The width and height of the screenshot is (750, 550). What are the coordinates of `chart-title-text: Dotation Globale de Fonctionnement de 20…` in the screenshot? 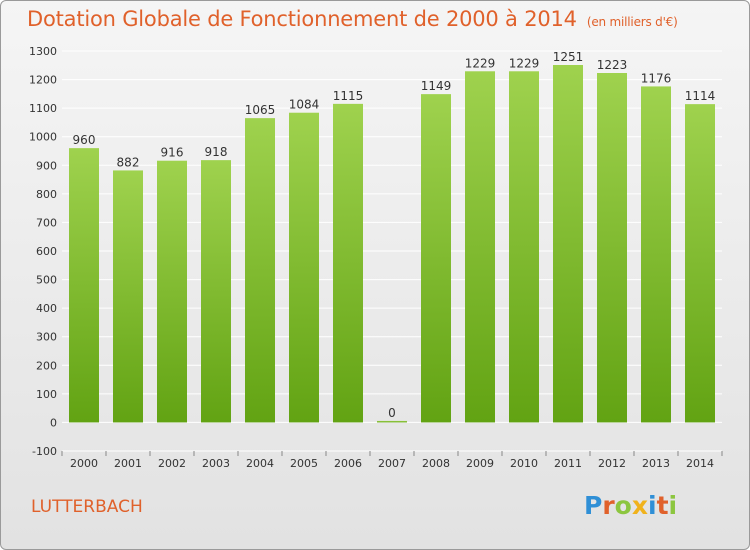 It's located at (302, 19).